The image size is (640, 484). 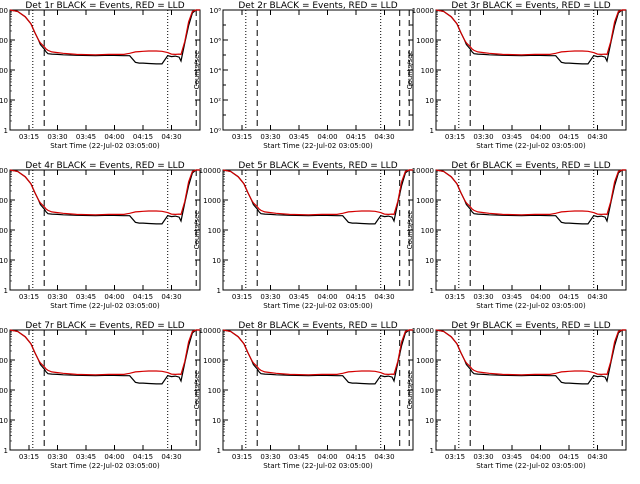 I want to click on y-tick-label: 10⁰, so click(x=215, y=131).